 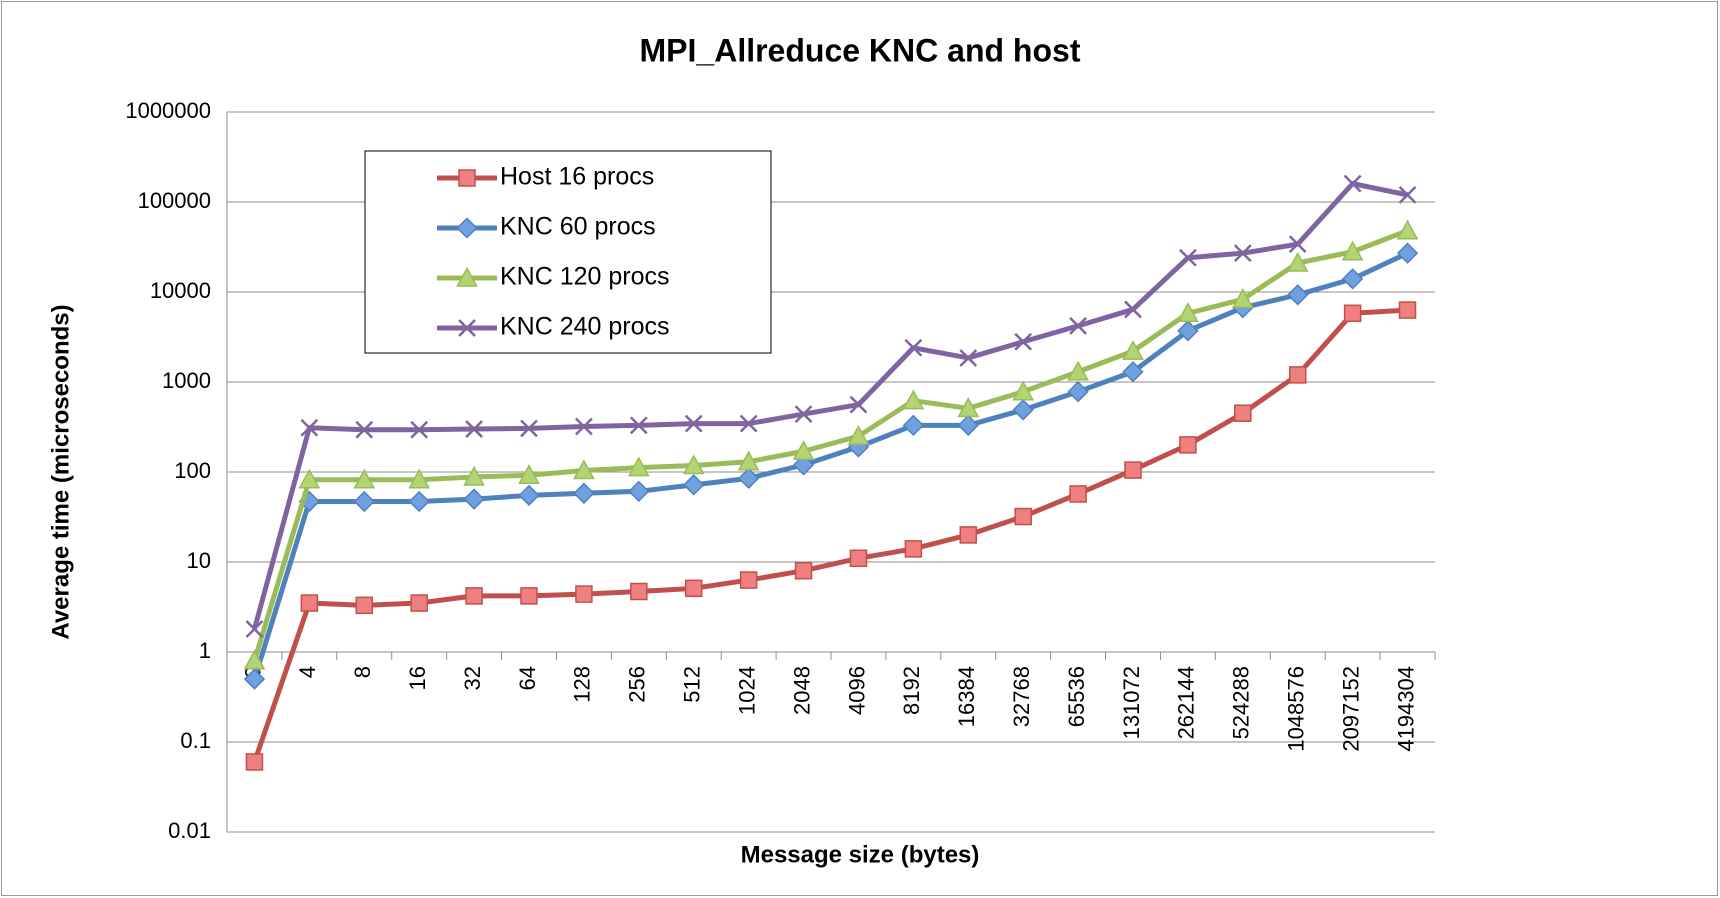 What do you see at coordinates (637, 684) in the screenshot?
I see `x-tick-label: 256` at bounding box center [637, 684].